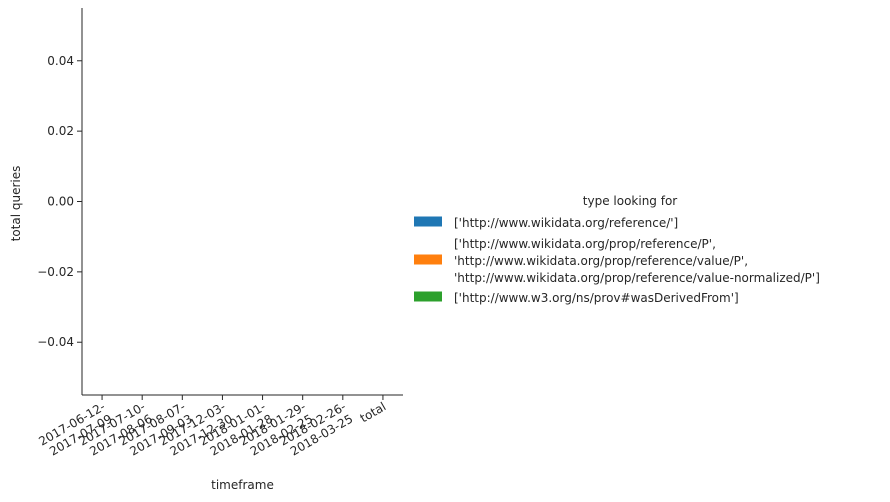  I want to click on x-tick-label-line: total, so click(373, 412).